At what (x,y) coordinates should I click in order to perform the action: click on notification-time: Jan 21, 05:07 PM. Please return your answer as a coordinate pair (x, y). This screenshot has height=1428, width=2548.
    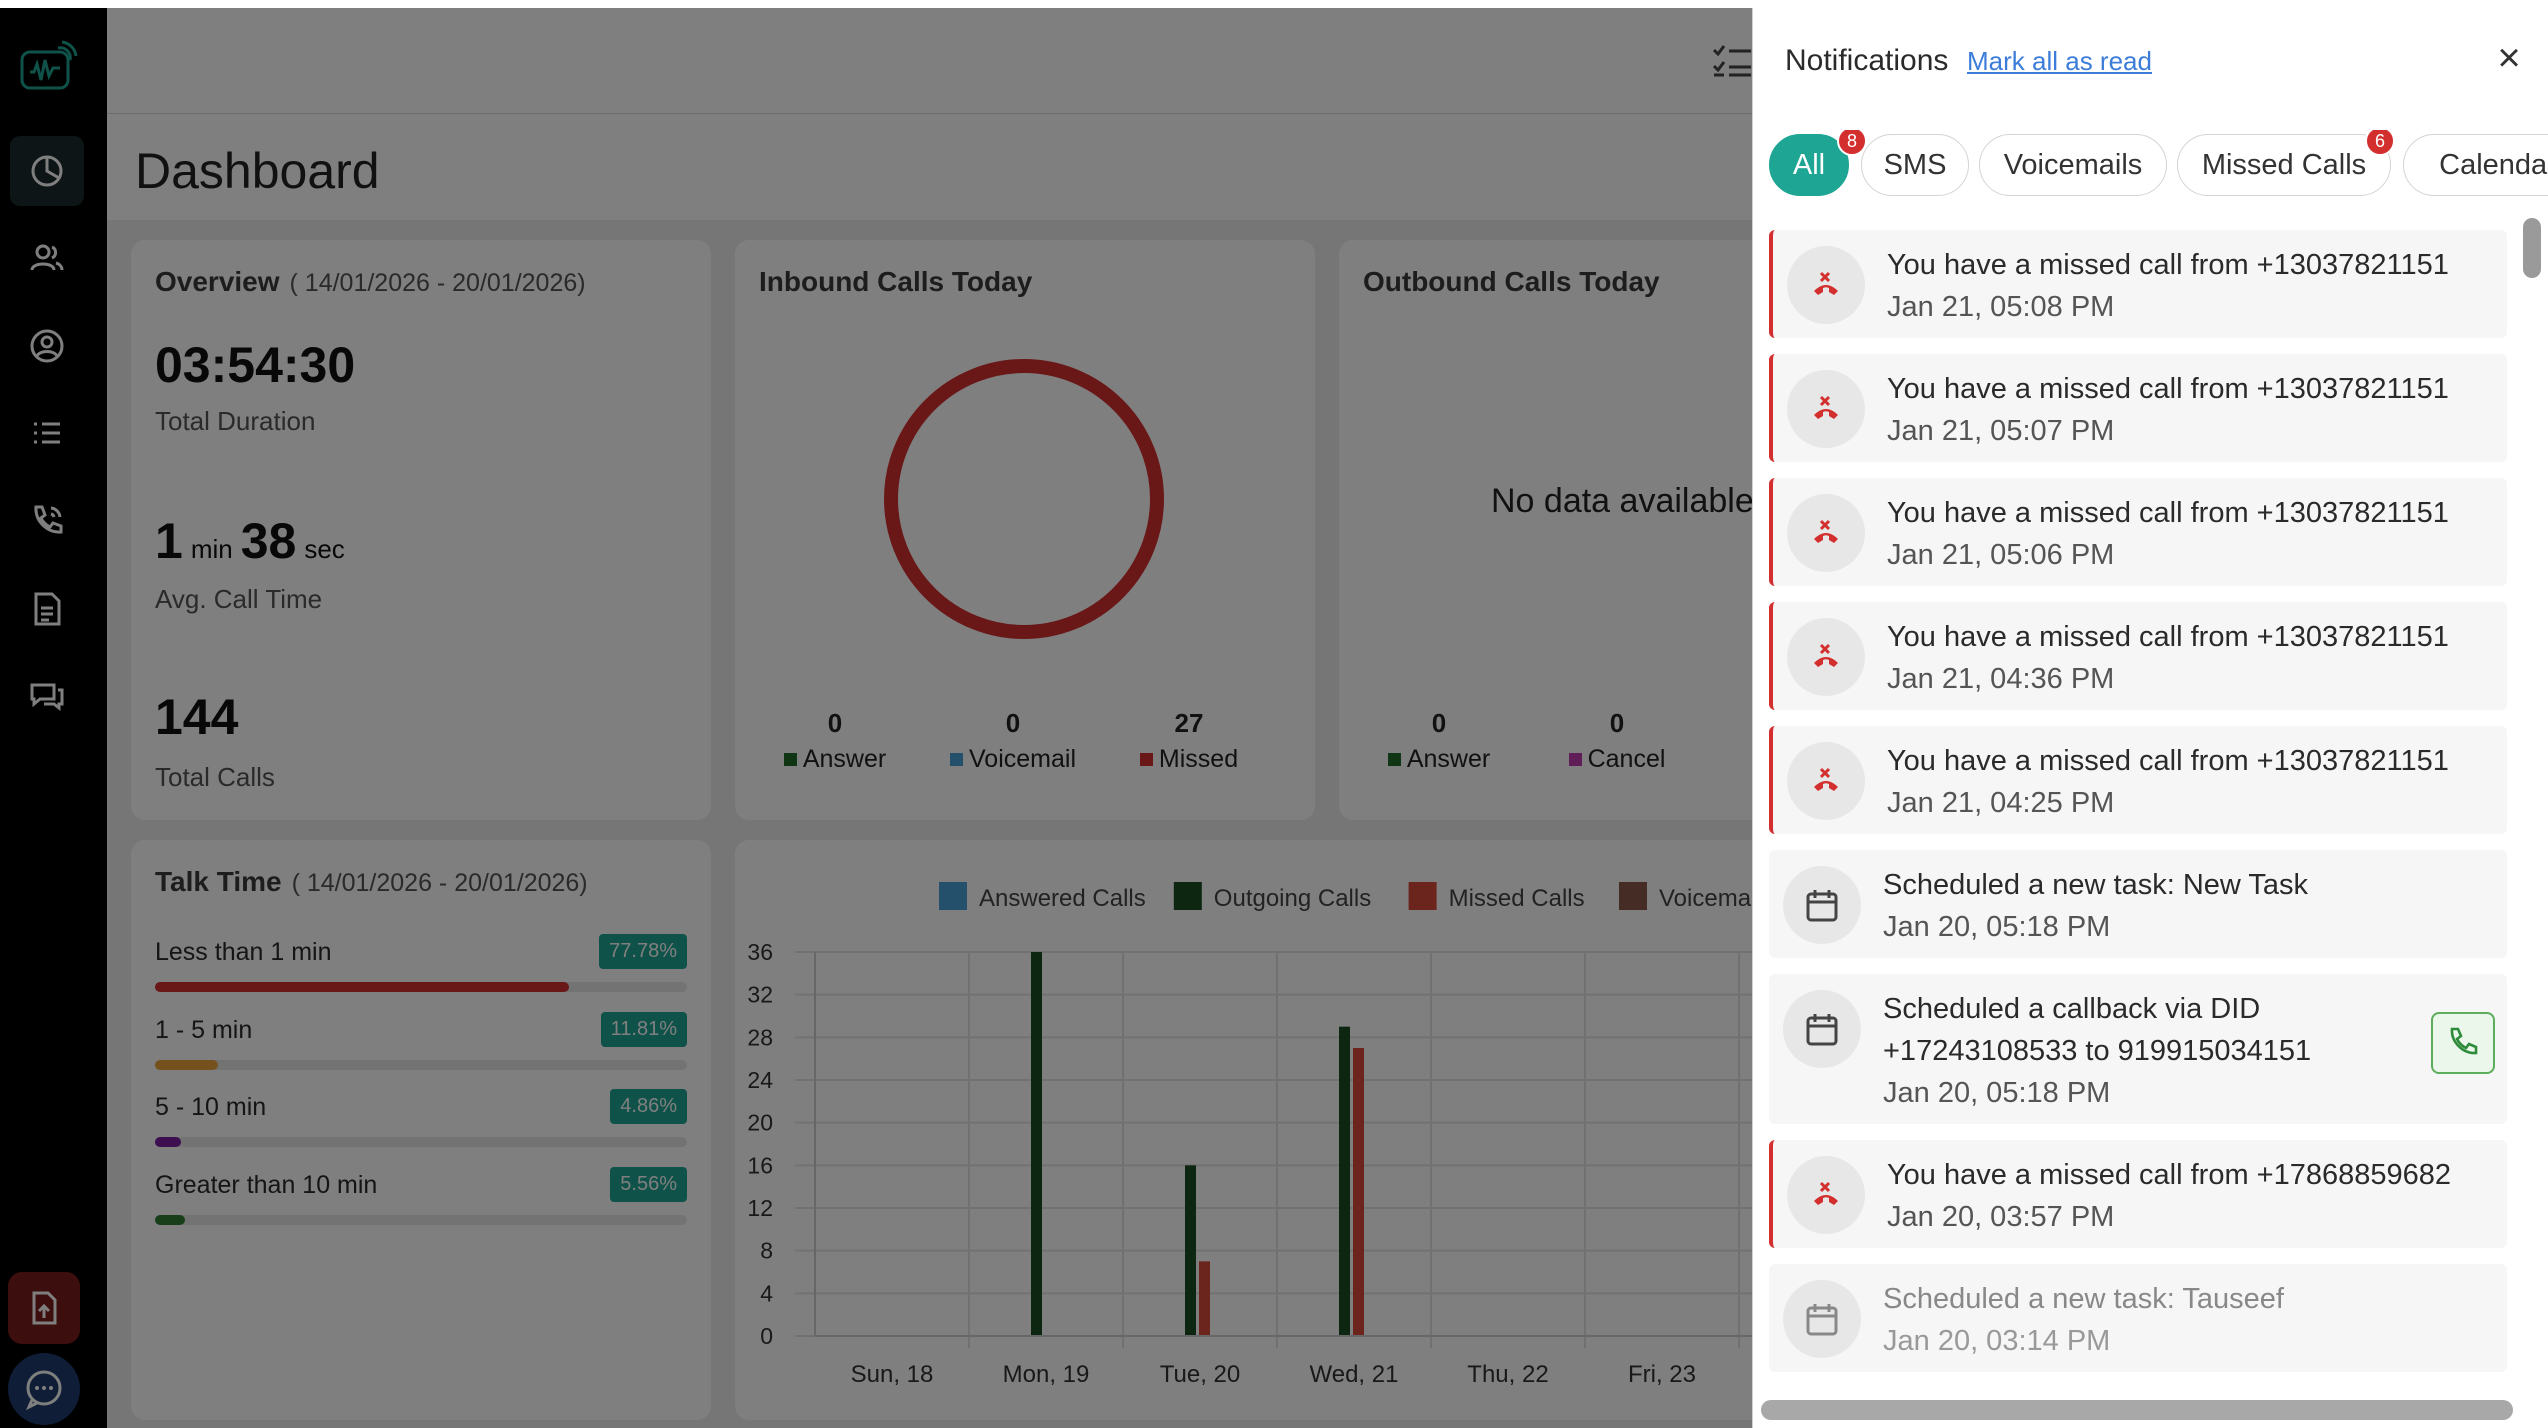
    Looking at the image, I should click on (2001, 431).